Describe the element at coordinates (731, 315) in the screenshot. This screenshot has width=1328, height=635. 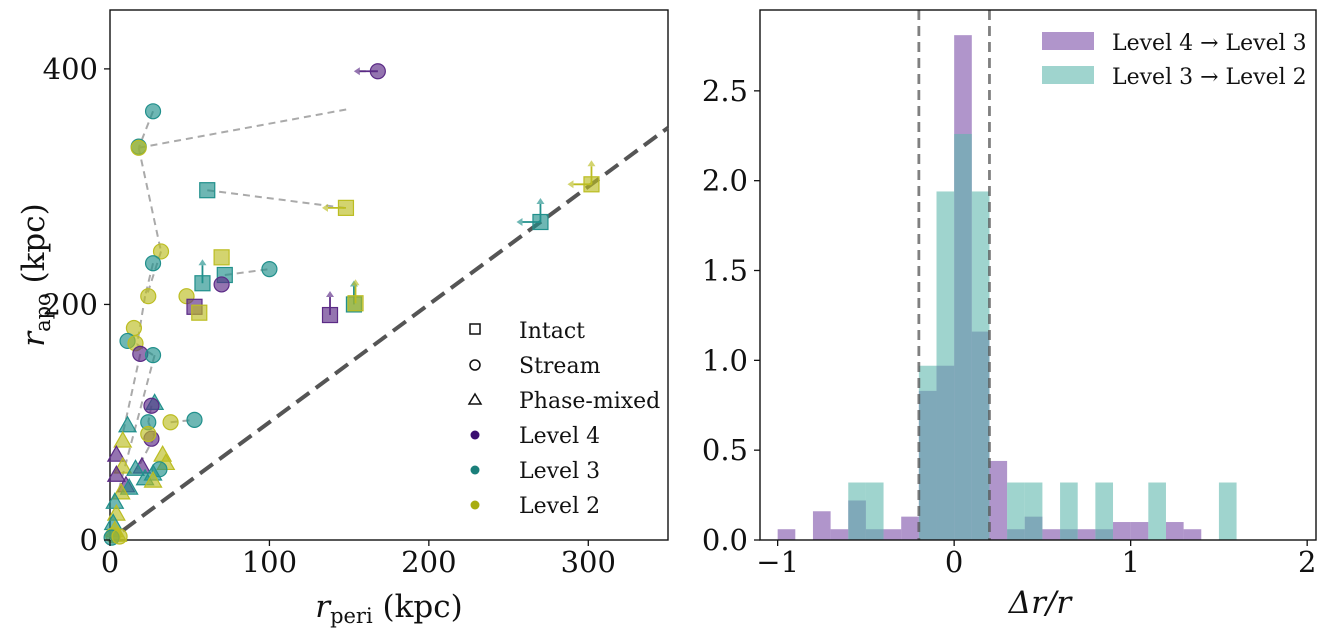
I see `histogram-y-ticks: 0.0 0.5 1.0 1.5 2.0 2.5` at that location.